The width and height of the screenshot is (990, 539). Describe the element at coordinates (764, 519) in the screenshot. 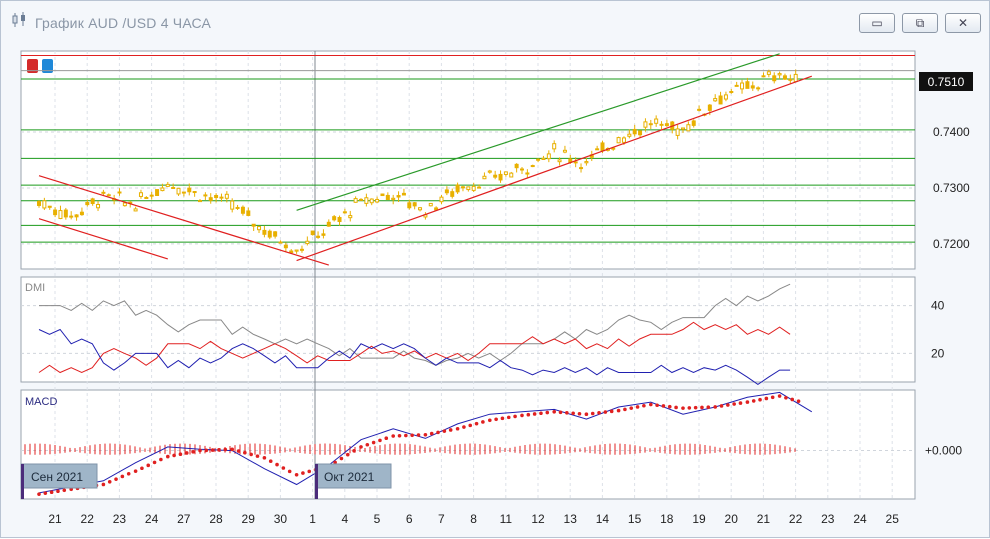

I see `x-tick-label: 21` at that location.